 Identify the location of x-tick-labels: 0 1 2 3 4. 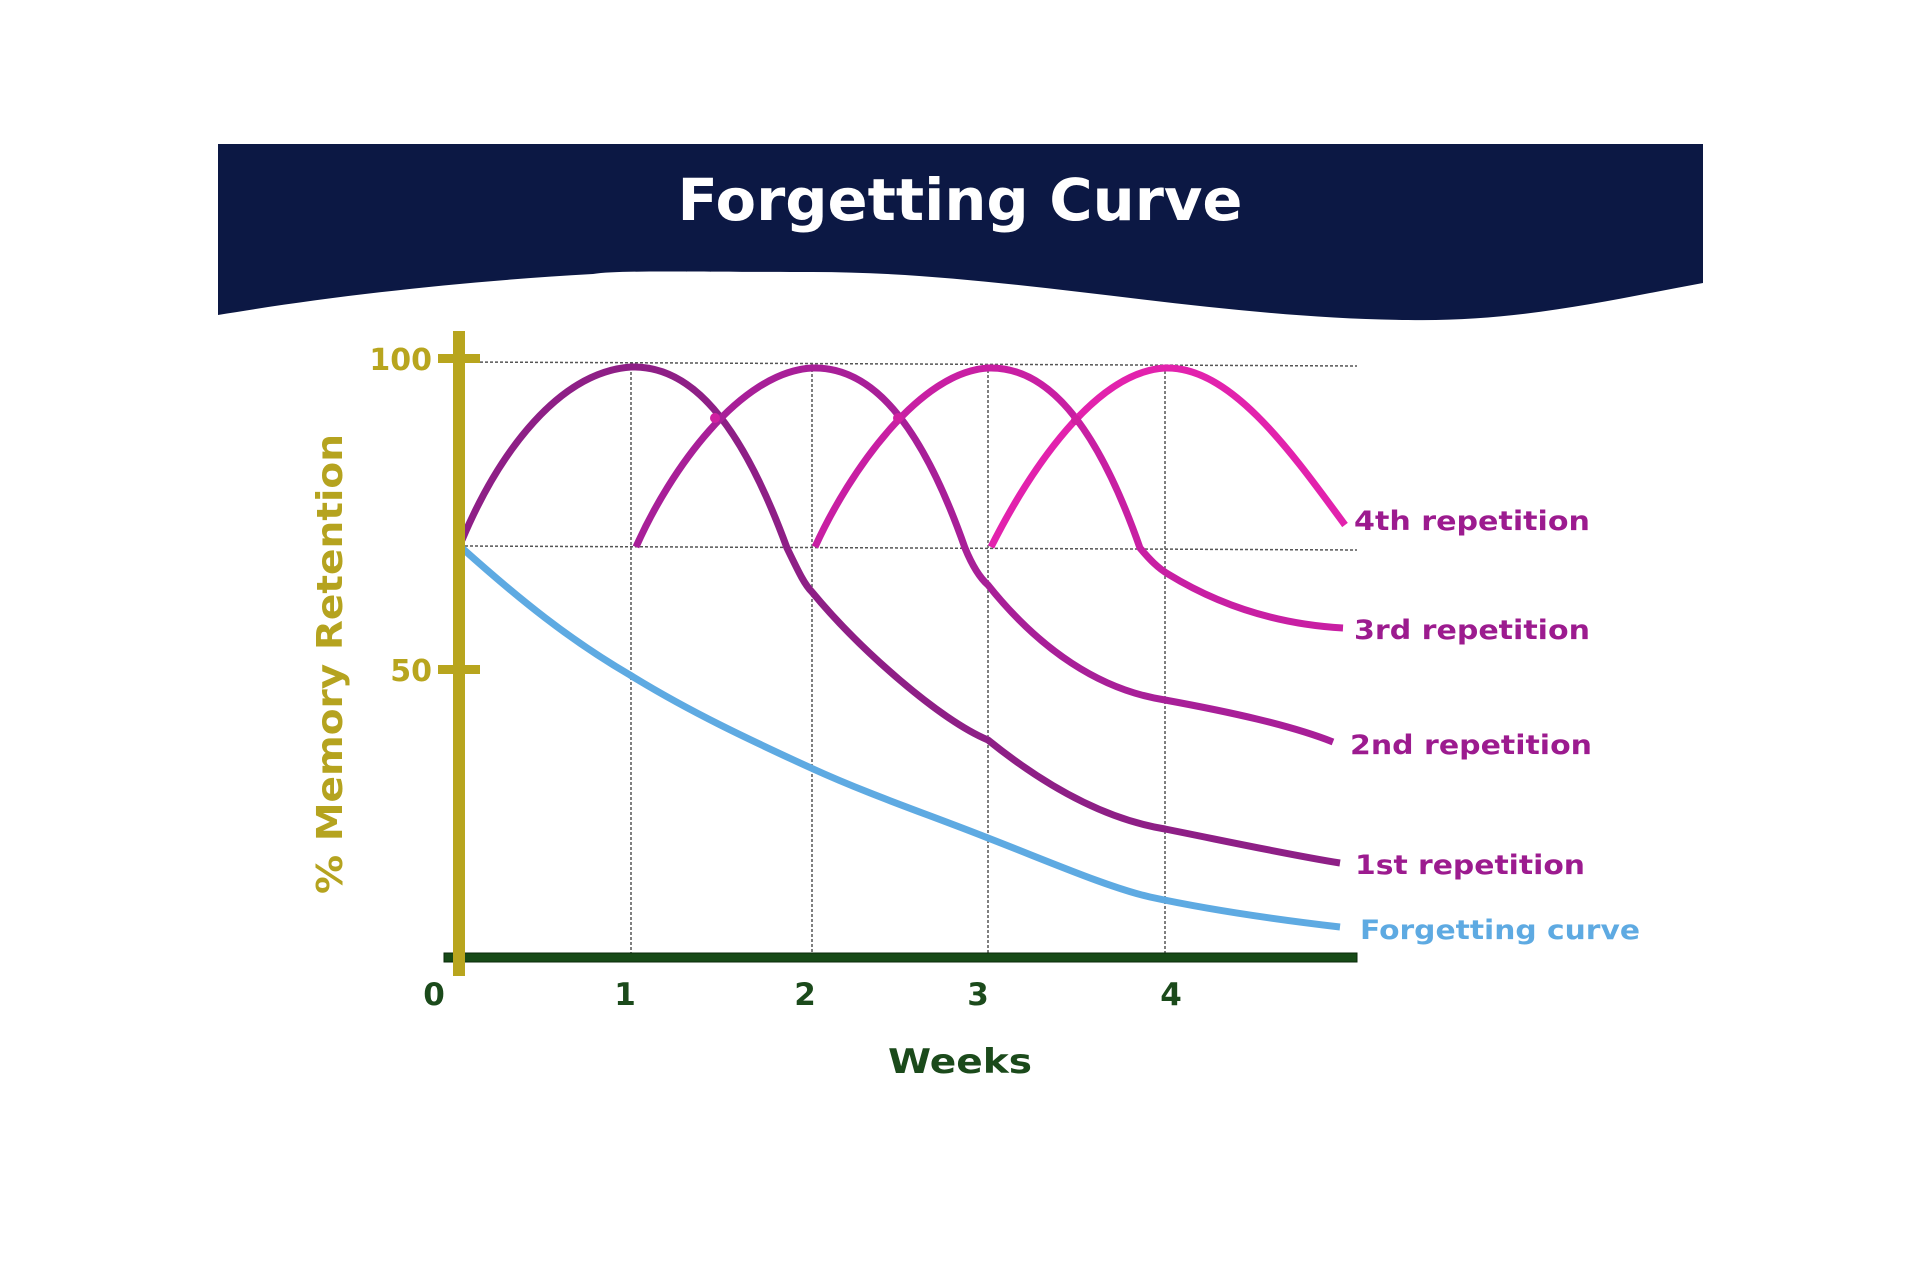
(802, 995).